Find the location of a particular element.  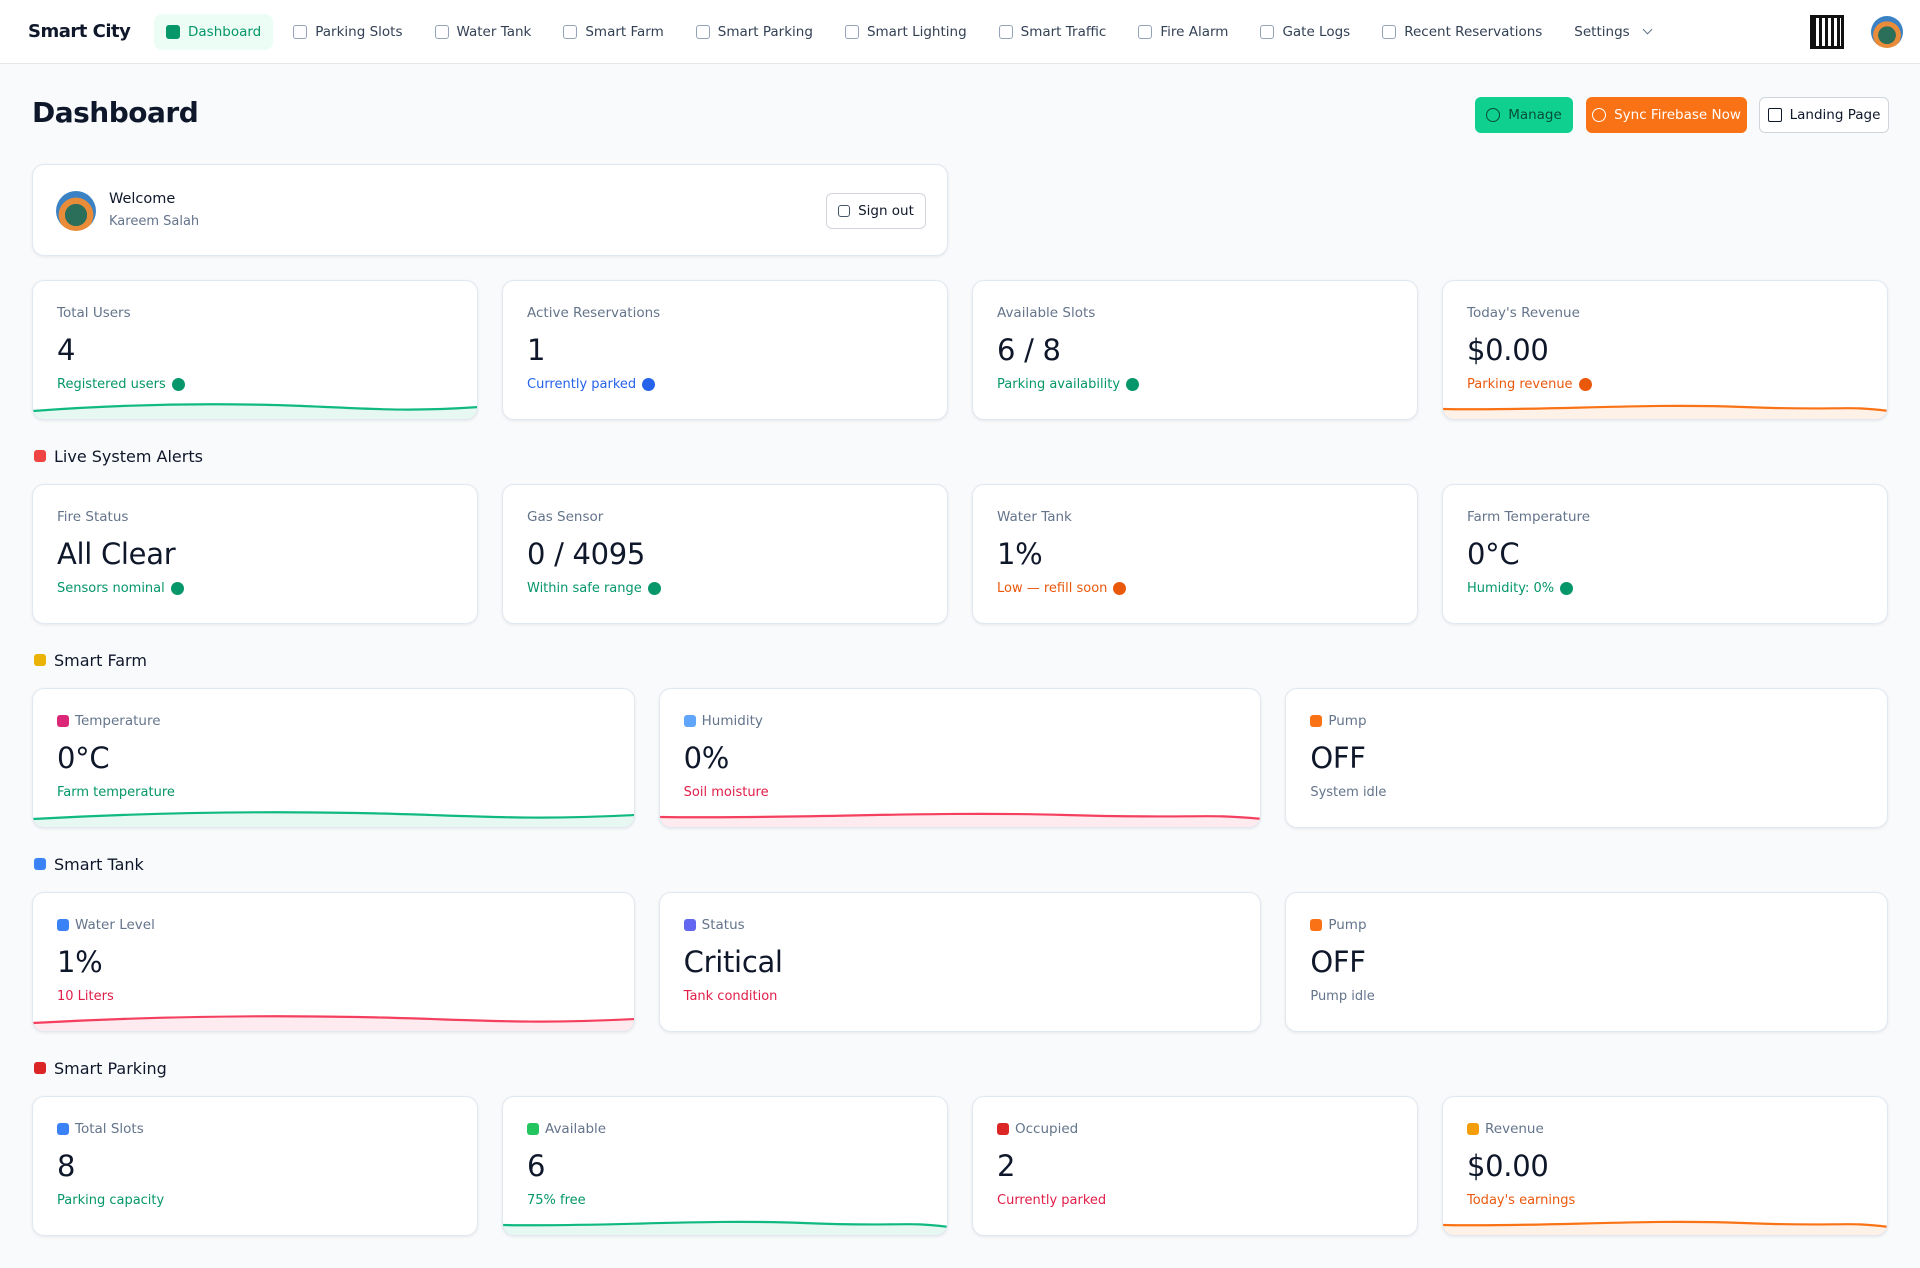

card-value: 6 is located at coordinates (536, 1166).